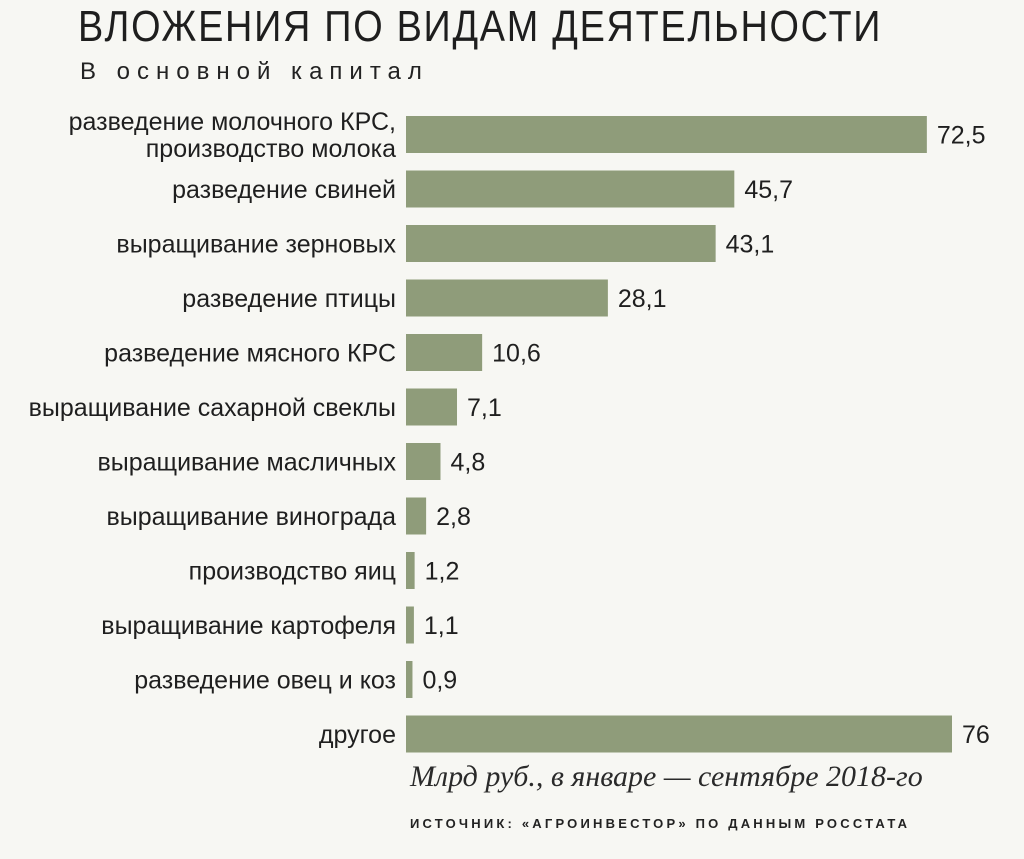 The image size is (1024, 859). I want to click on value-label-0: 72,5, so click(961, 136).